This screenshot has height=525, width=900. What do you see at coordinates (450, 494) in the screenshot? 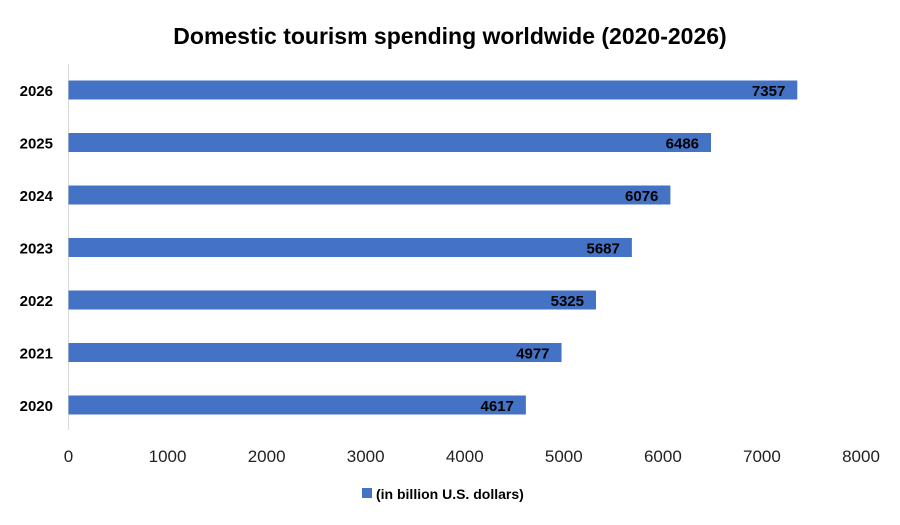
I see `legend-label: (in billion U.S. dollars)` at bounding box center [450, 494].